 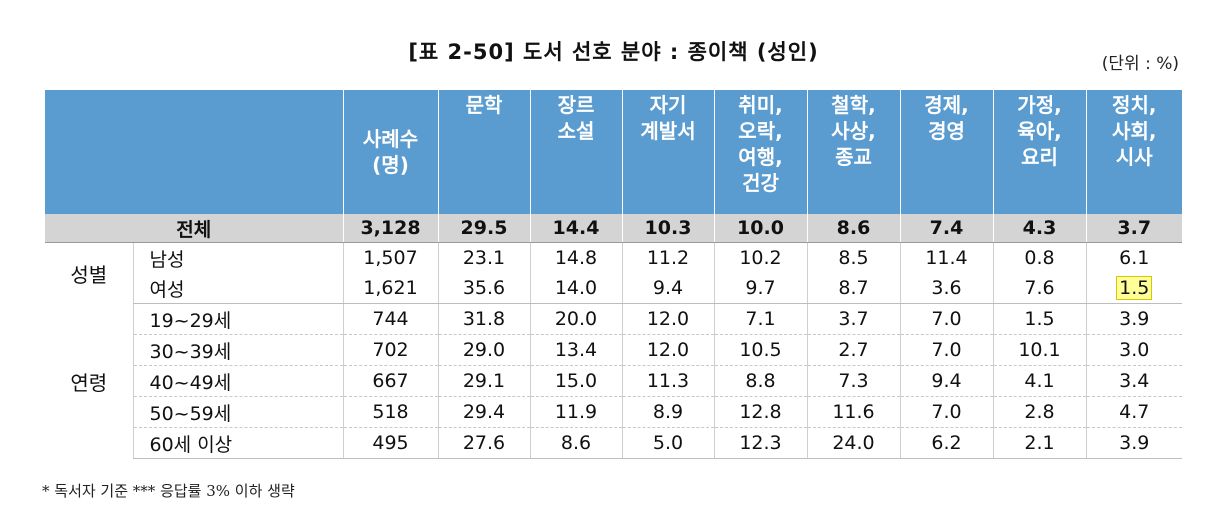 What do you see at coordinates (237, 412) in the screenshot?
I see `row-label: 50~59세` at bounding box center [237, 412].